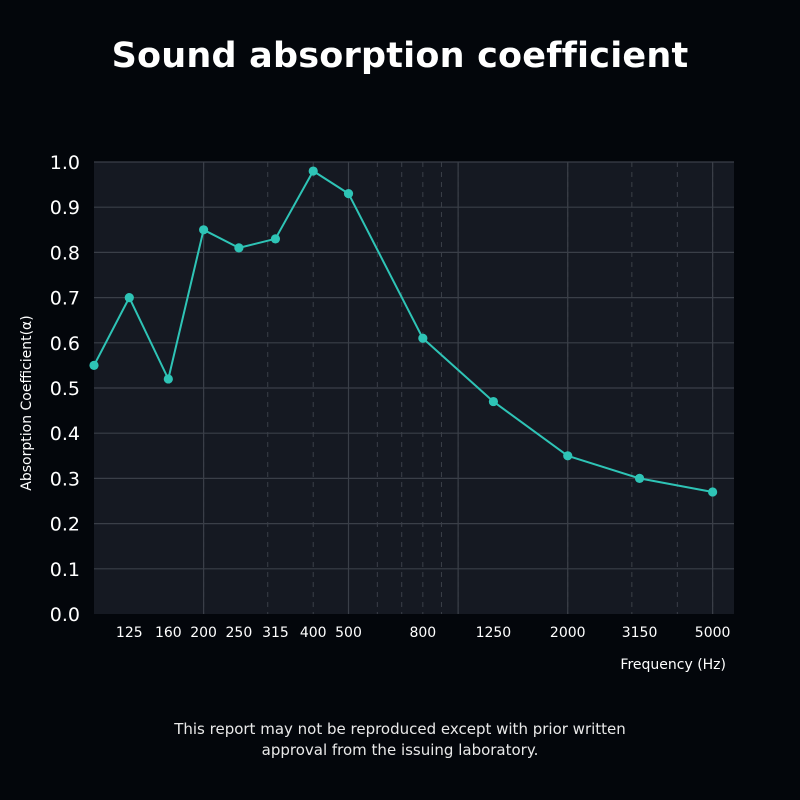 The image size is (800, 800). What do you see at coordinates (239, 633) in the screenshot?
I see `x-tick-label: 250` at bounding box center [239, 633].